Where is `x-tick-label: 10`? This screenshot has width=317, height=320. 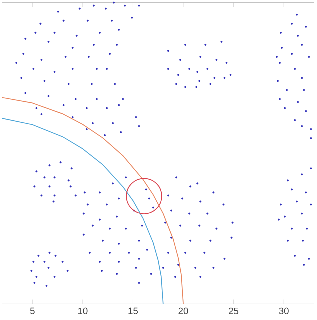
x-tick-label: 10 is located at coordinates (83, 311).